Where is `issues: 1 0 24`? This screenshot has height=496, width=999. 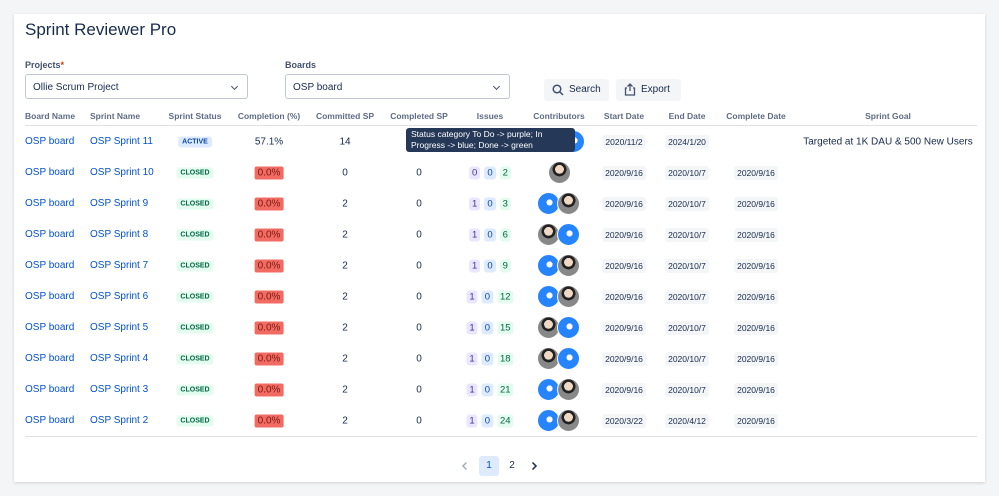 issues: 1 0 24 is located at coordinates (489, 421).